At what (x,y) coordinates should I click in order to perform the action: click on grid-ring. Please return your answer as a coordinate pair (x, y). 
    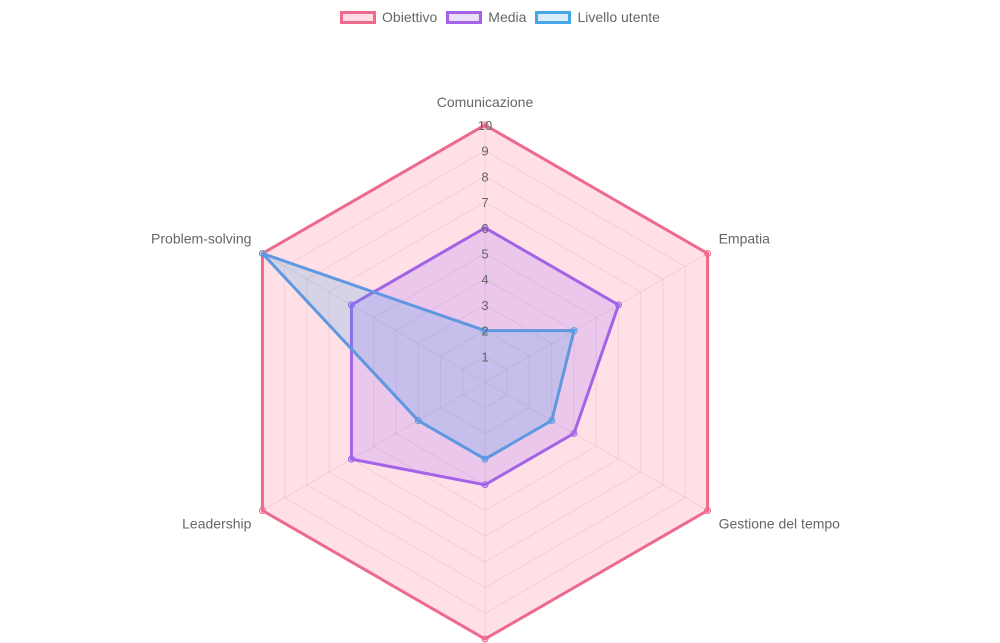
    Looking at the image, I should click on (485, 382).